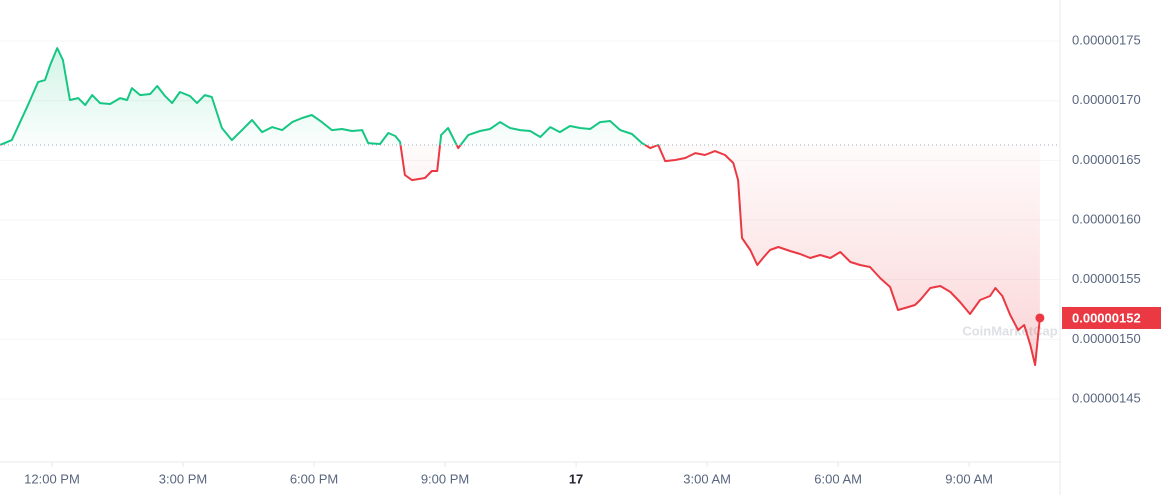 Image resolution: width=1161 pixels, height=495 pixels. Describe the element at coordinates (52, 478) in the screenshot. I see `x-tick-label: 12:00 PM` at that location.